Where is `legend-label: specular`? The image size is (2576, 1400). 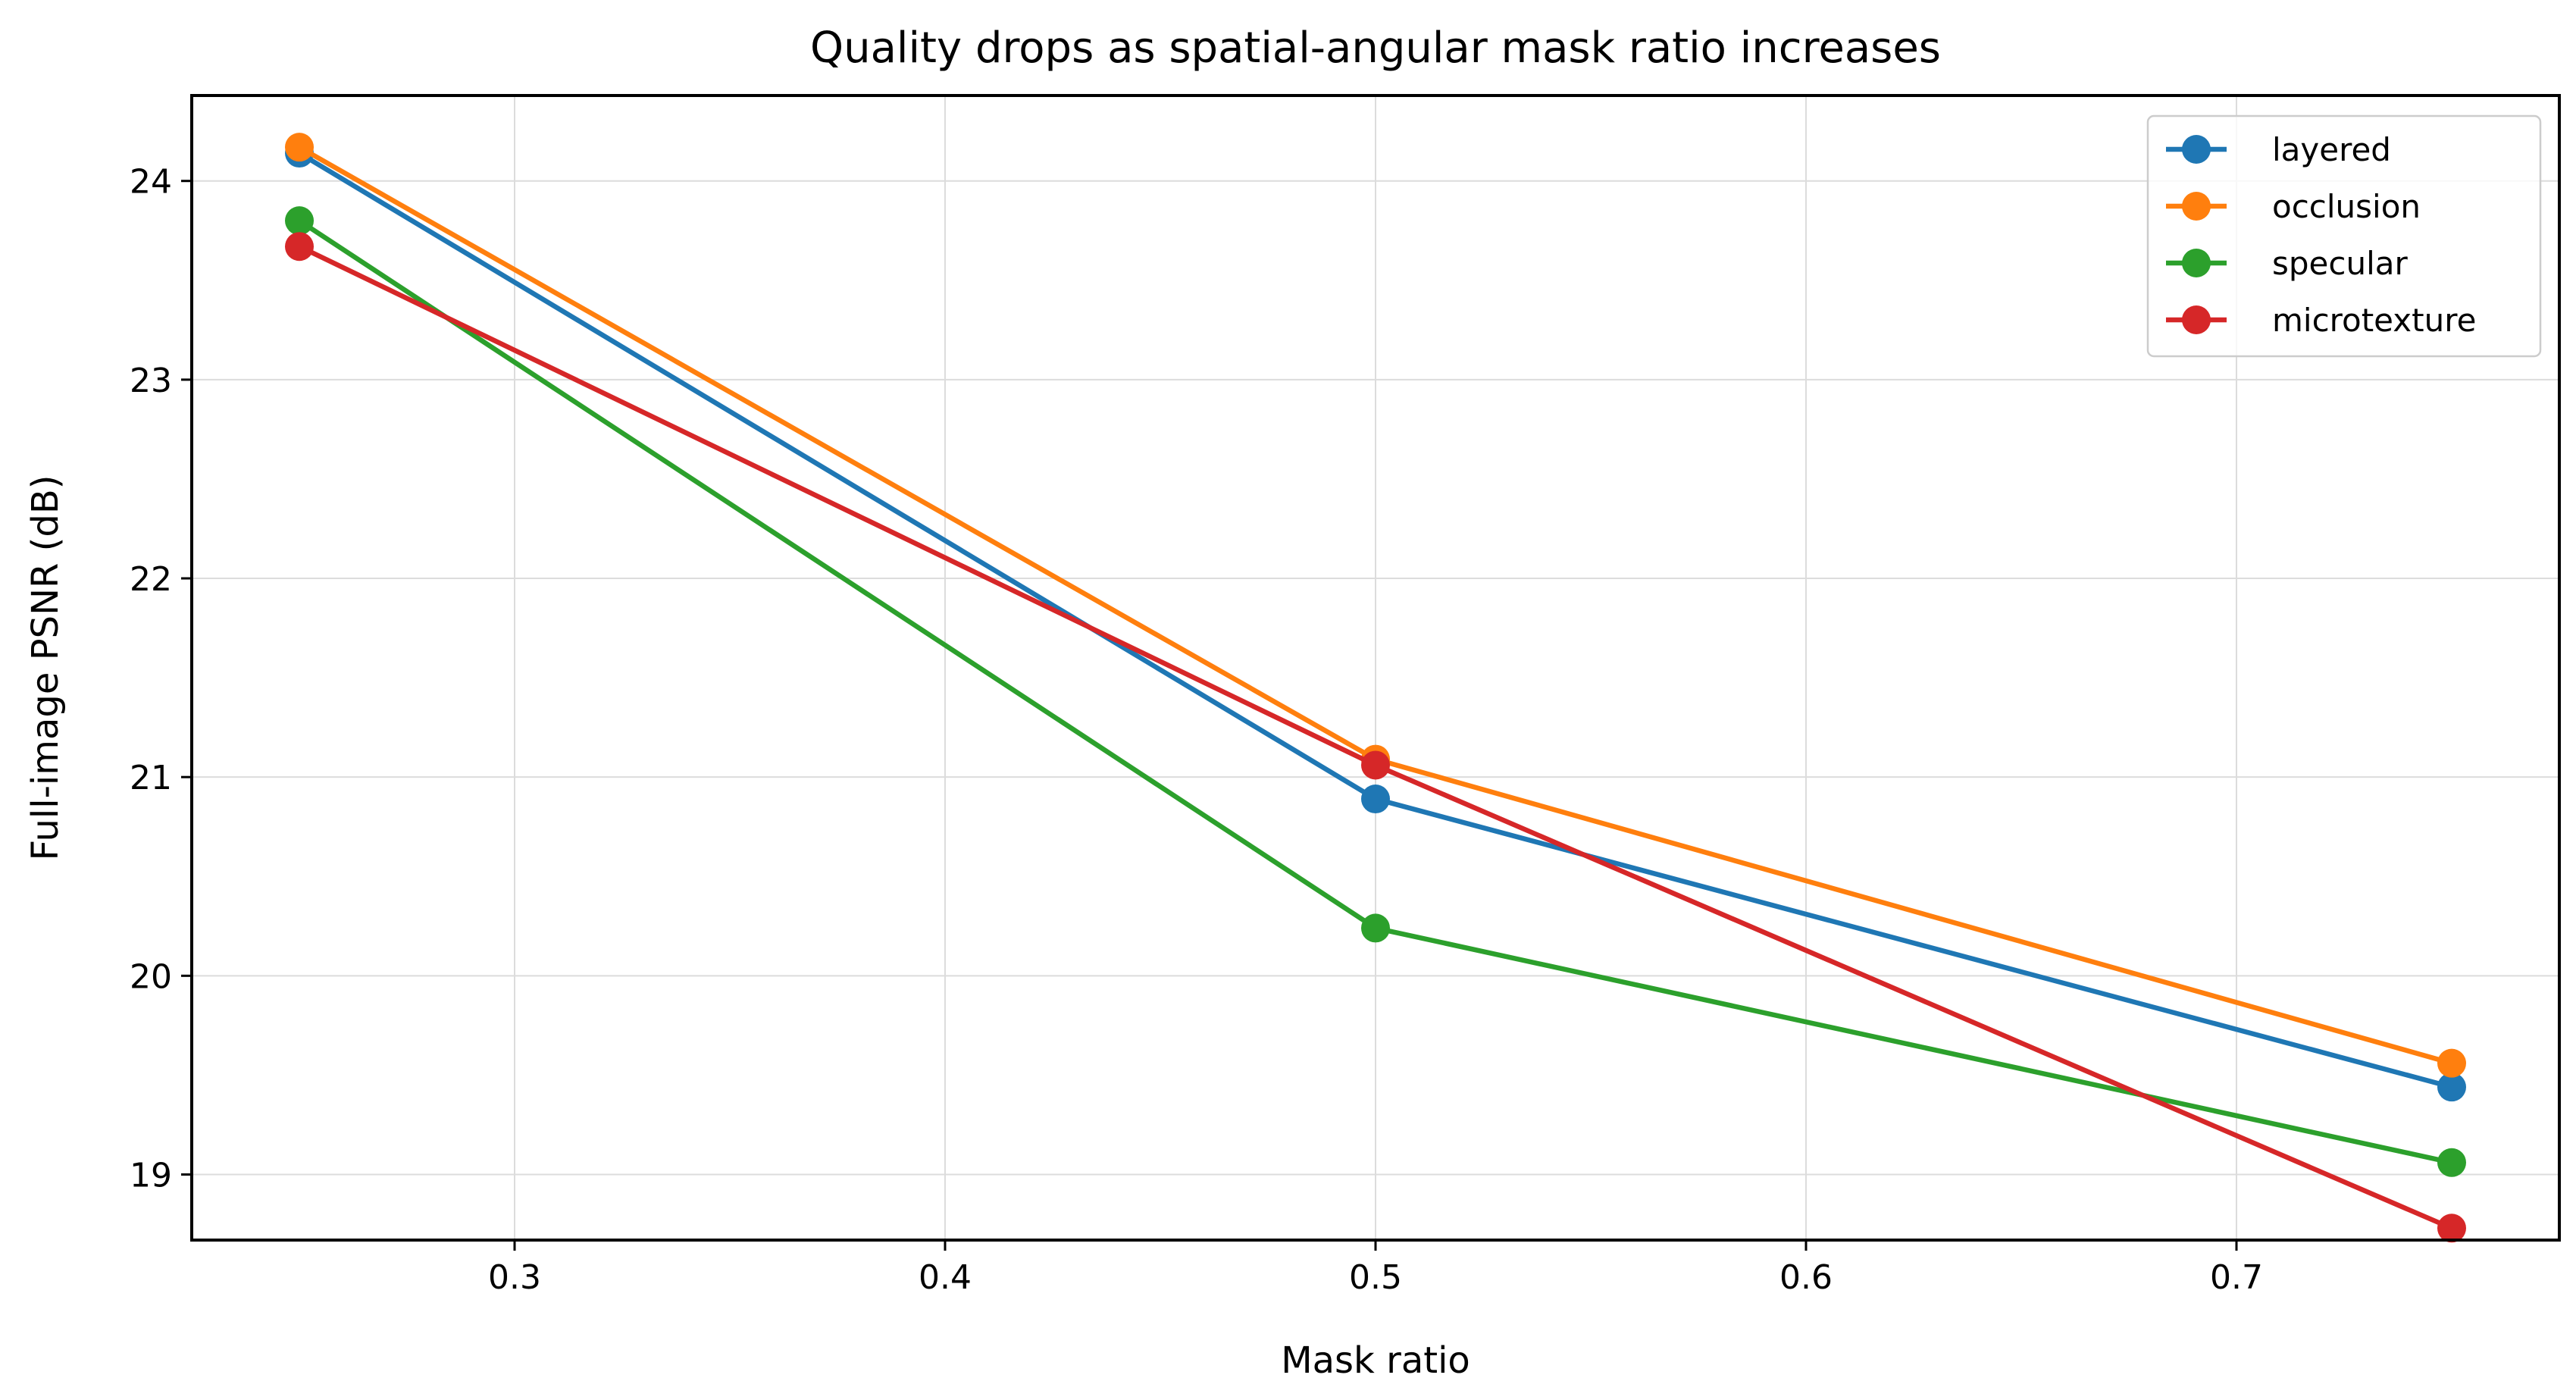 legend-label: specular is located at coordinates (2340, 263).